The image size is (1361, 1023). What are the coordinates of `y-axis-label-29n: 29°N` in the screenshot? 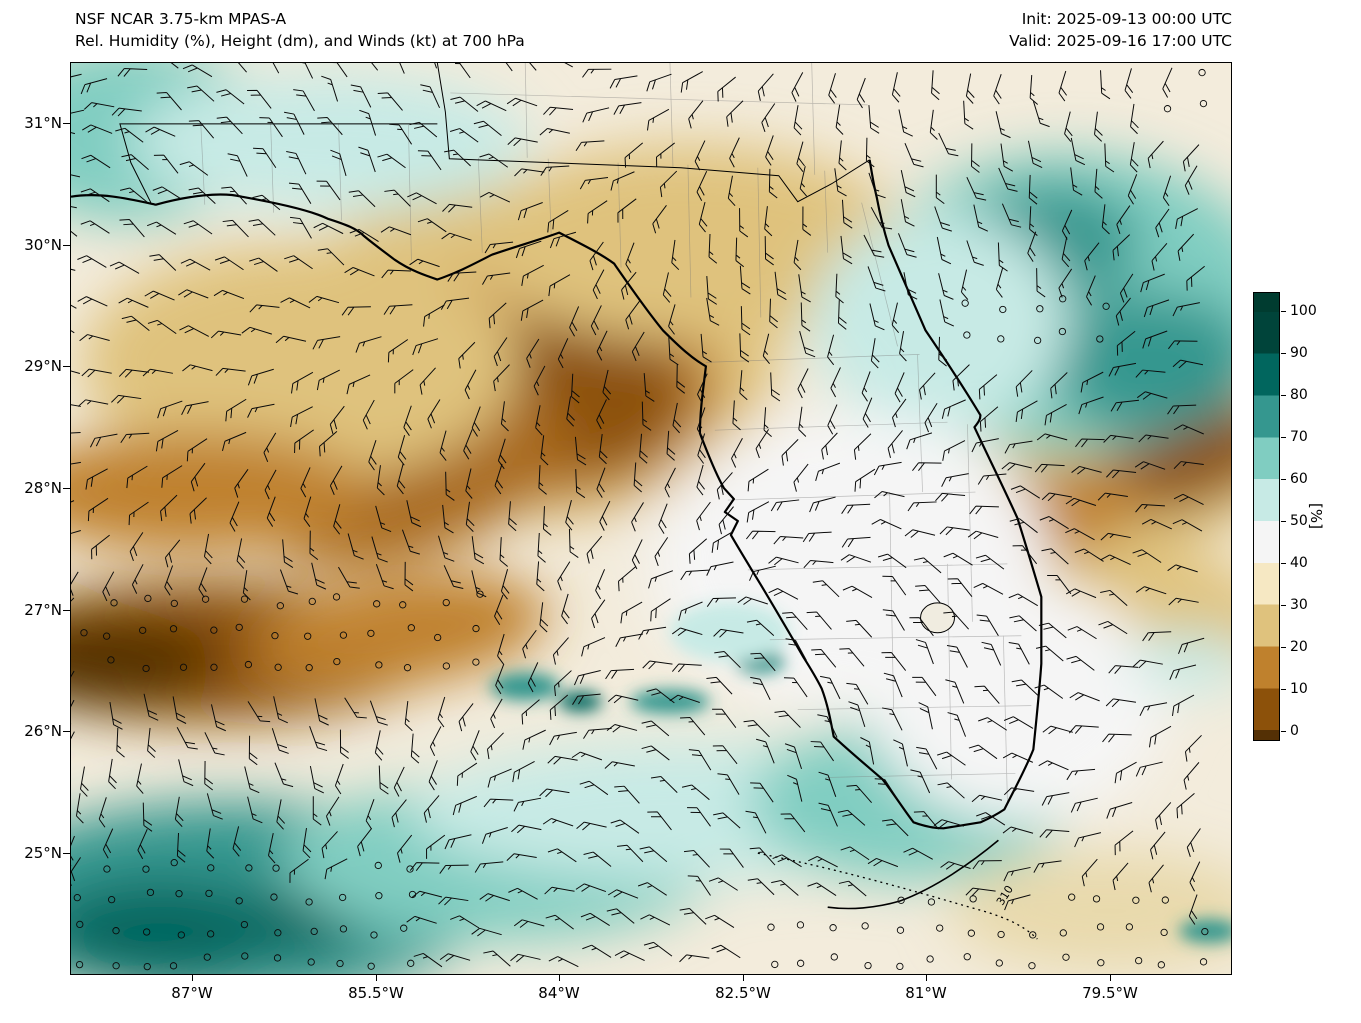 It's located at (43, 366).